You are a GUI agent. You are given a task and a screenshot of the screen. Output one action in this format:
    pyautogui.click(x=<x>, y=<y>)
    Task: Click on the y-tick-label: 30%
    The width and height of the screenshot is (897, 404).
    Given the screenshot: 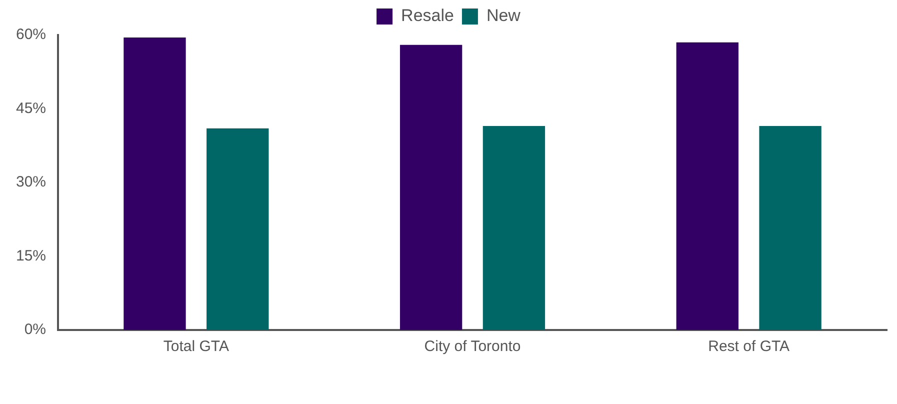 What is the action you would take?
    pyautogui.click(x=31, y=182)
    